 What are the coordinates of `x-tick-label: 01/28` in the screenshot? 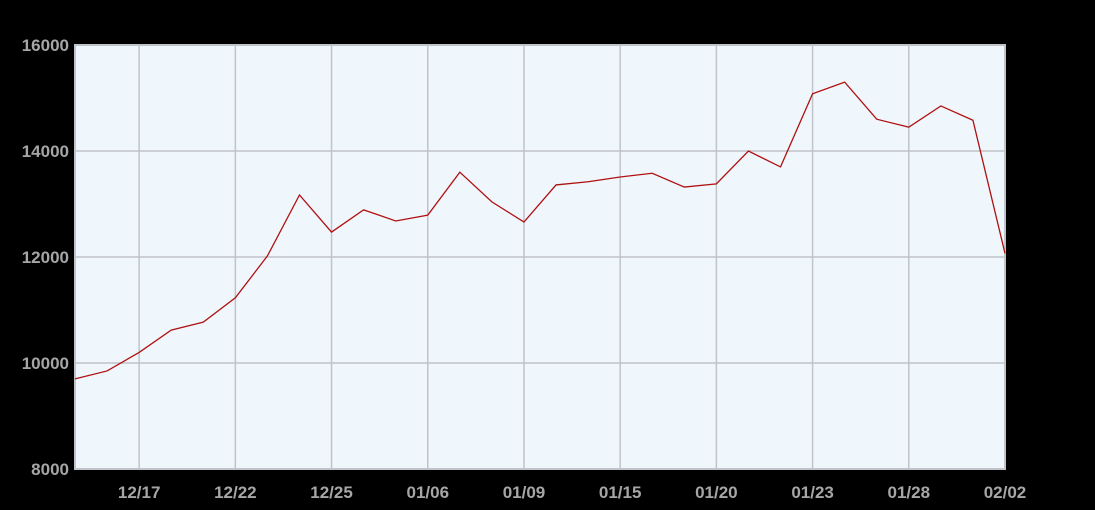 It's located at (909, 492).